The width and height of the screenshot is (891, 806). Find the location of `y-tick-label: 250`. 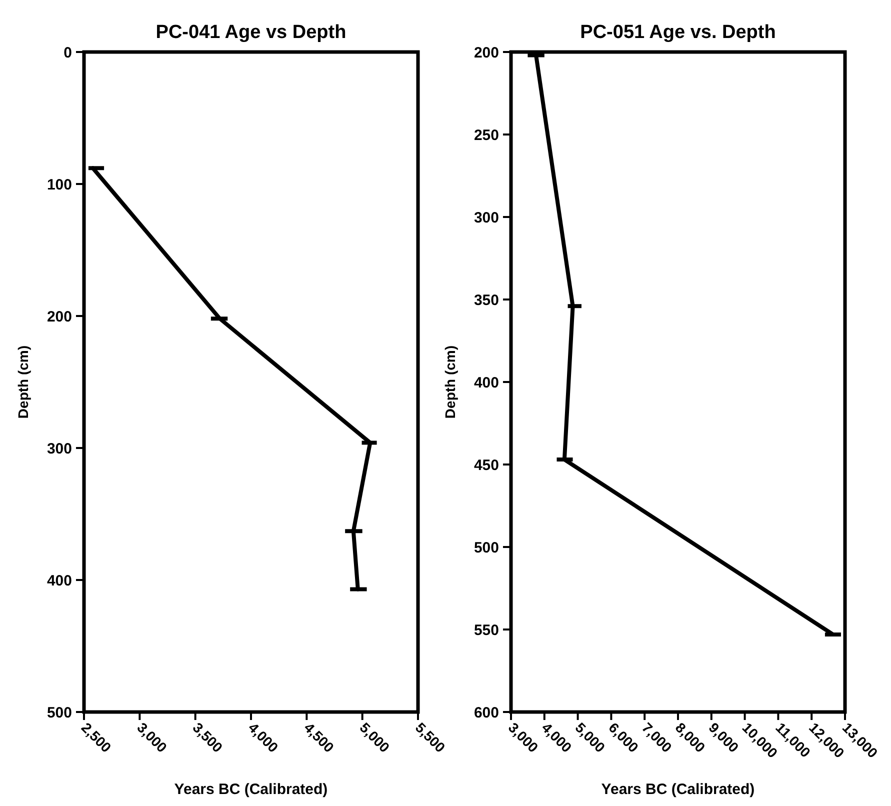

y-tick-label: 250 is located at coordinates (486, 135).